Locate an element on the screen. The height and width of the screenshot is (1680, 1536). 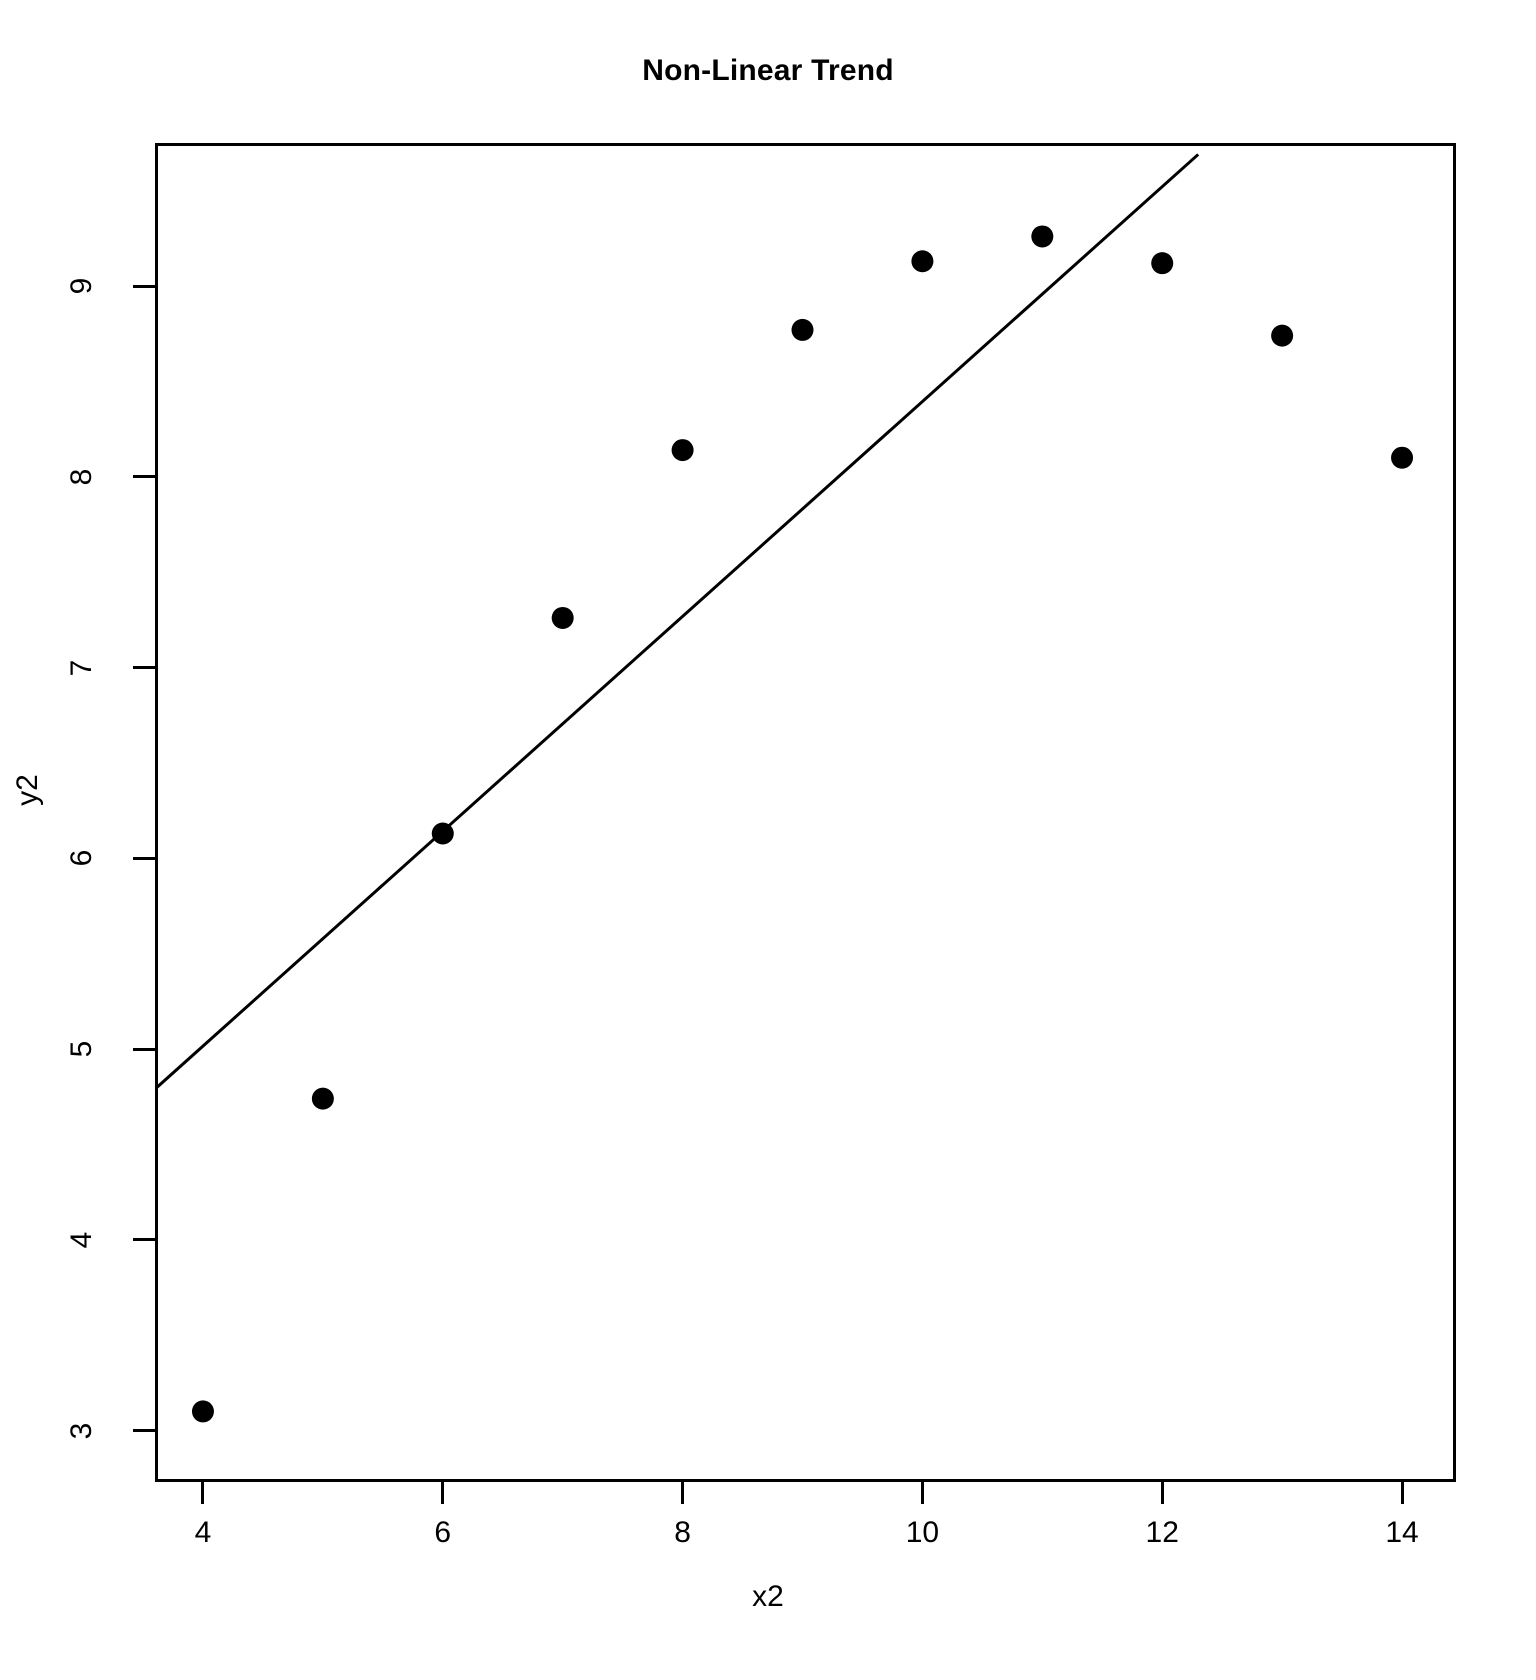
x-tick-label: 8 is located at coordinates (682, 1532).